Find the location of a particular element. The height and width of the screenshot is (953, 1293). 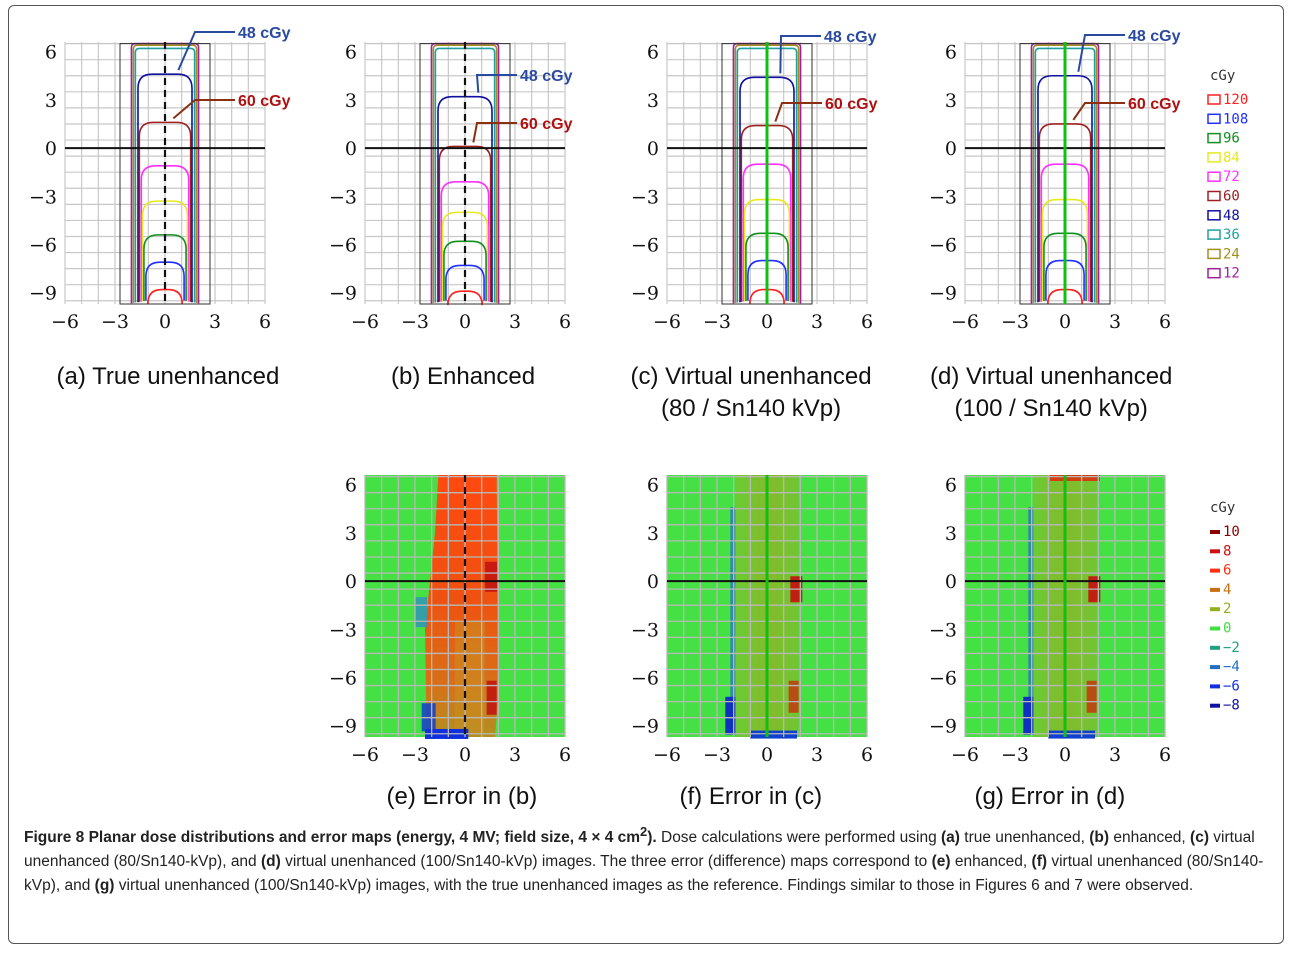

error-ytick: 3 is located at coordinates (653, 534).